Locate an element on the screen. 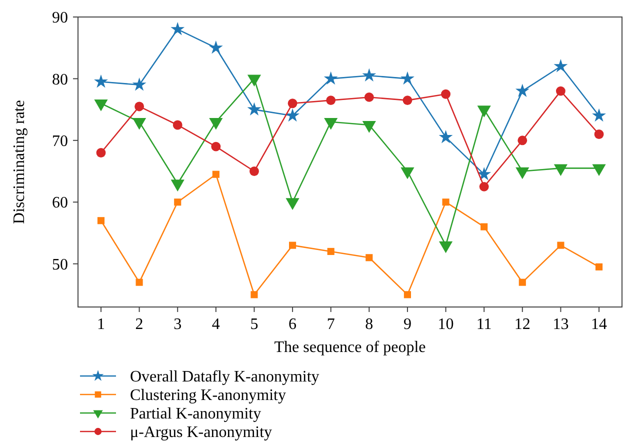 The width and height of the screenshot is (625, 446). legend-label: μ-Argus K-anonymity is located at coordinates (201, 433).